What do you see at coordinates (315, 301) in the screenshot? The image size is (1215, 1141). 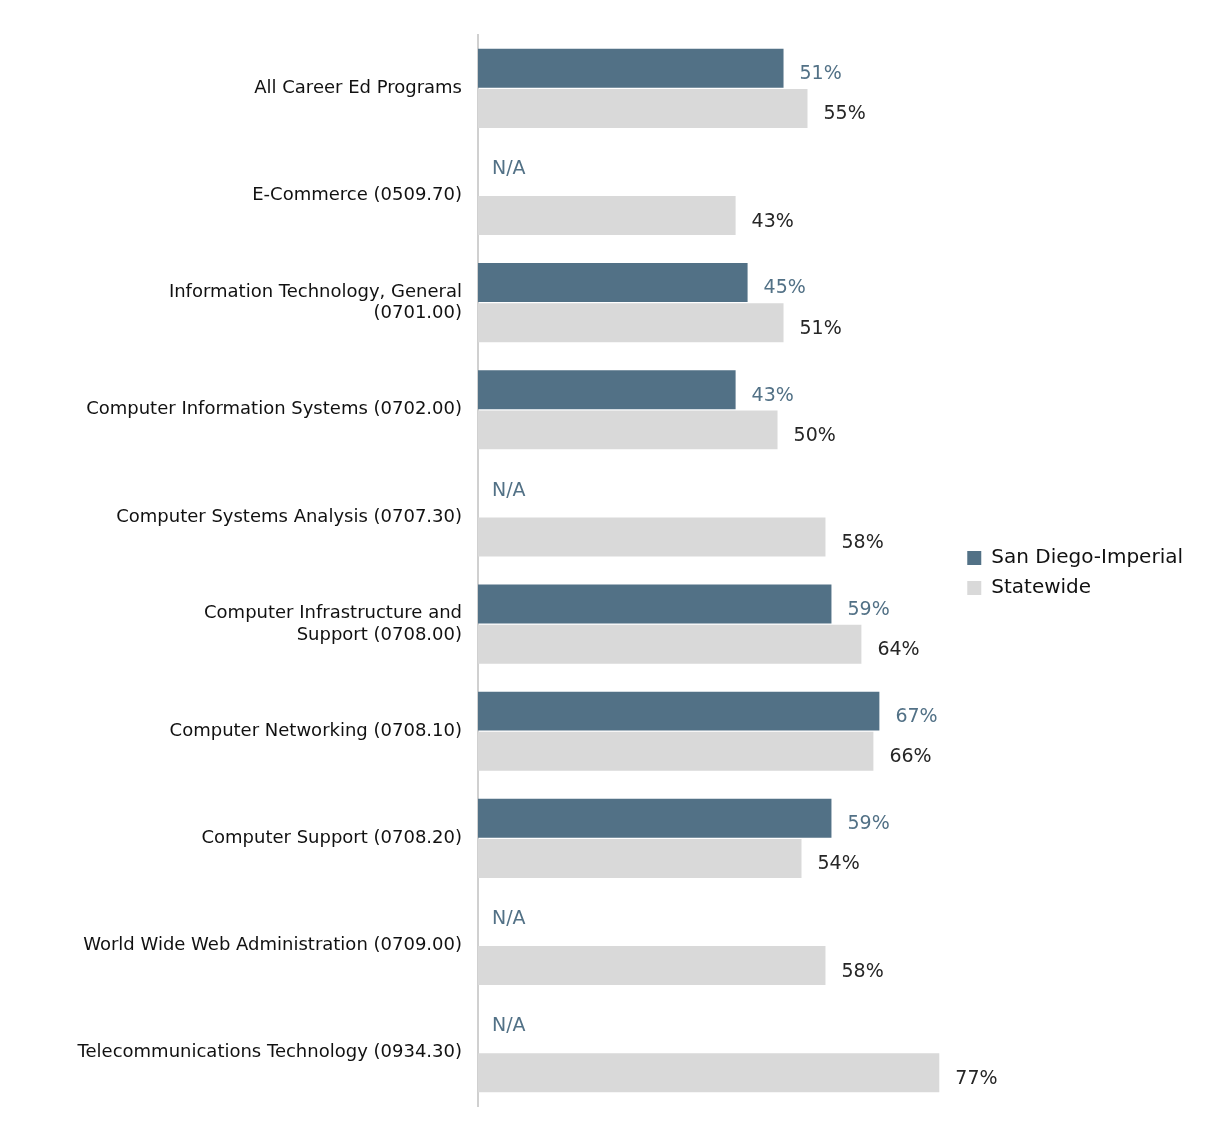 I see `y-tick-label: Information Technology, General (0701.00)` at bounding box center [315, 301].